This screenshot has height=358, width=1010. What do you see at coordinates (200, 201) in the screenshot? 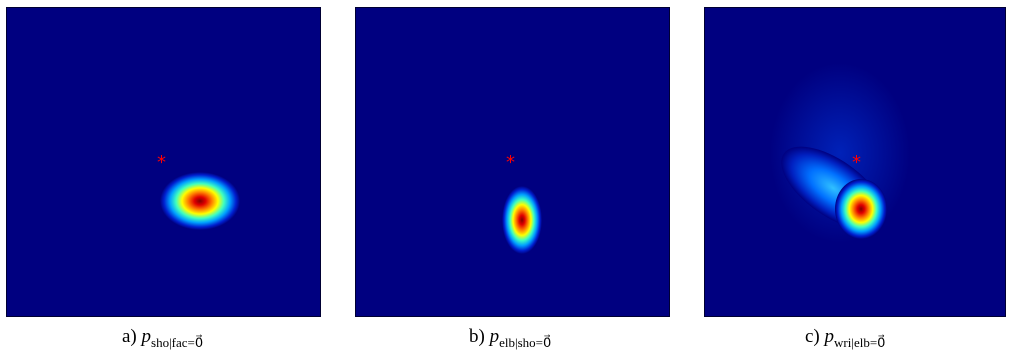
I see `density-blob-a` at bounding box center [200, 201].